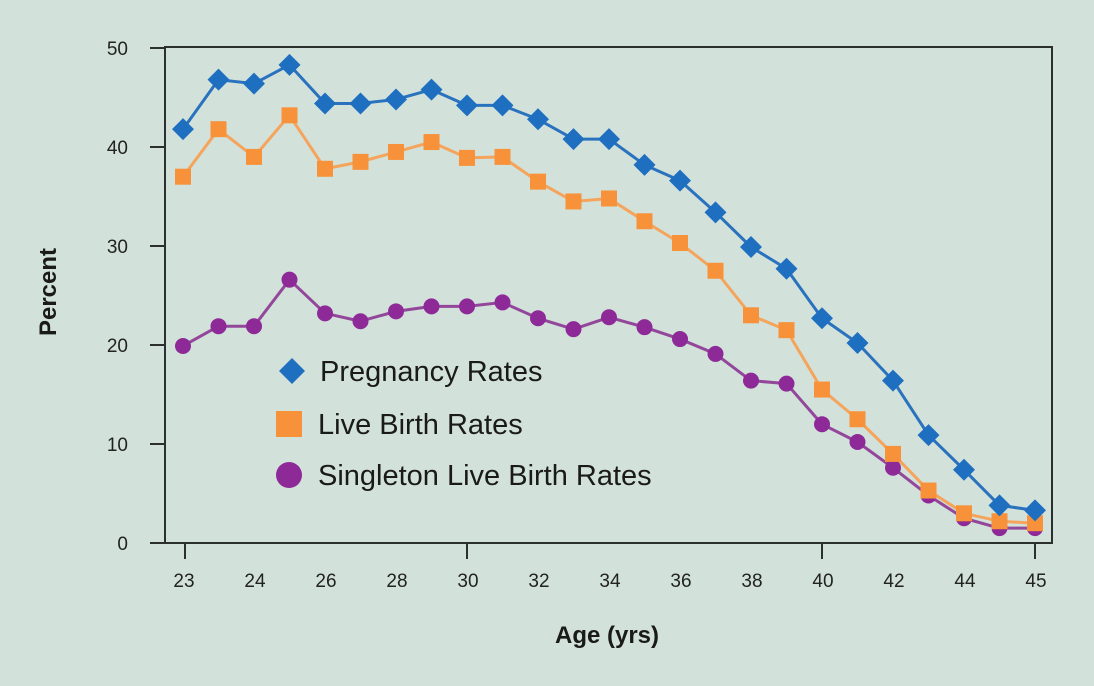  What do you see at coordinates (610, 567) in the screenshot?
I see `x-axis: 23 24 26 28 30 32 34 36 38 40 42 44 45` at bounding box center [610, 567].